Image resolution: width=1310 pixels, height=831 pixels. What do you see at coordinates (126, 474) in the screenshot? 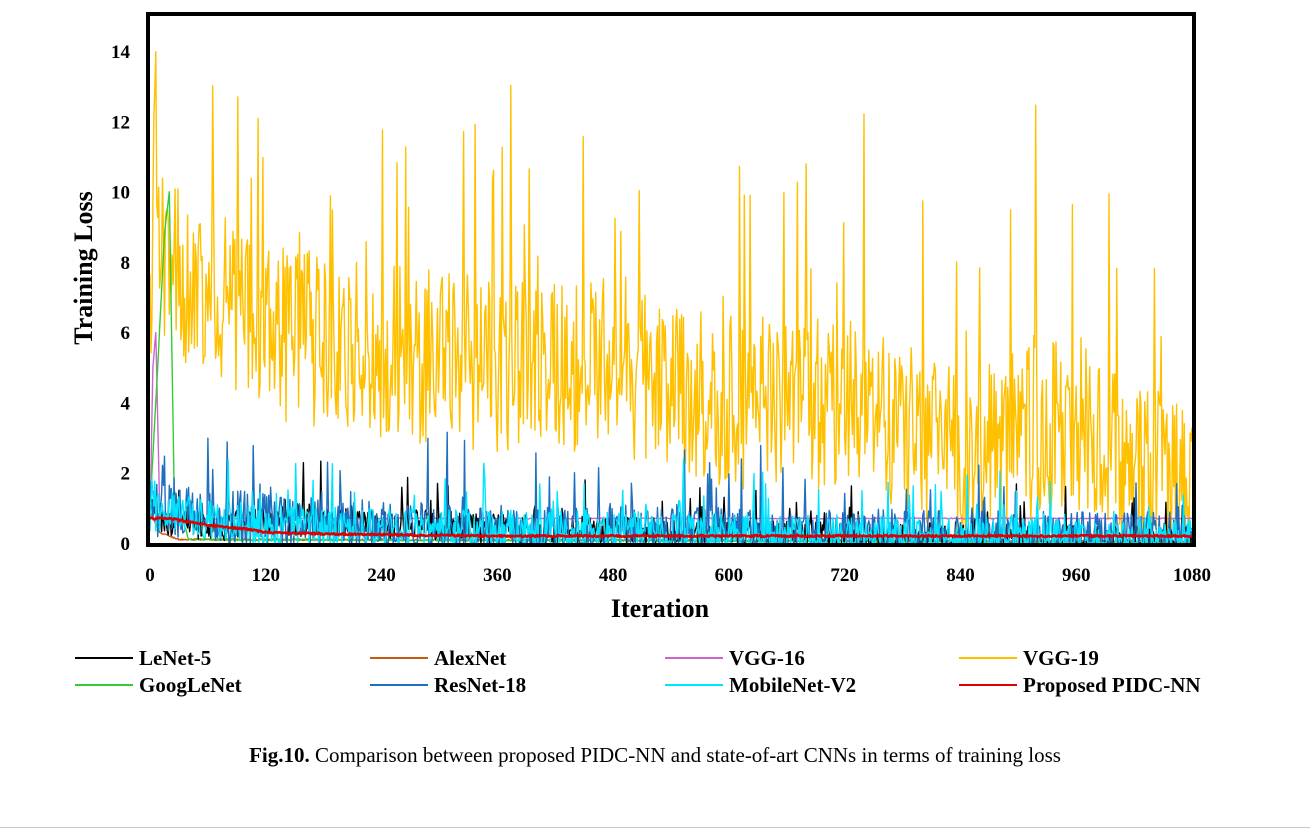
I see `y-tick-label: 2` at bounding box center [126, 474].